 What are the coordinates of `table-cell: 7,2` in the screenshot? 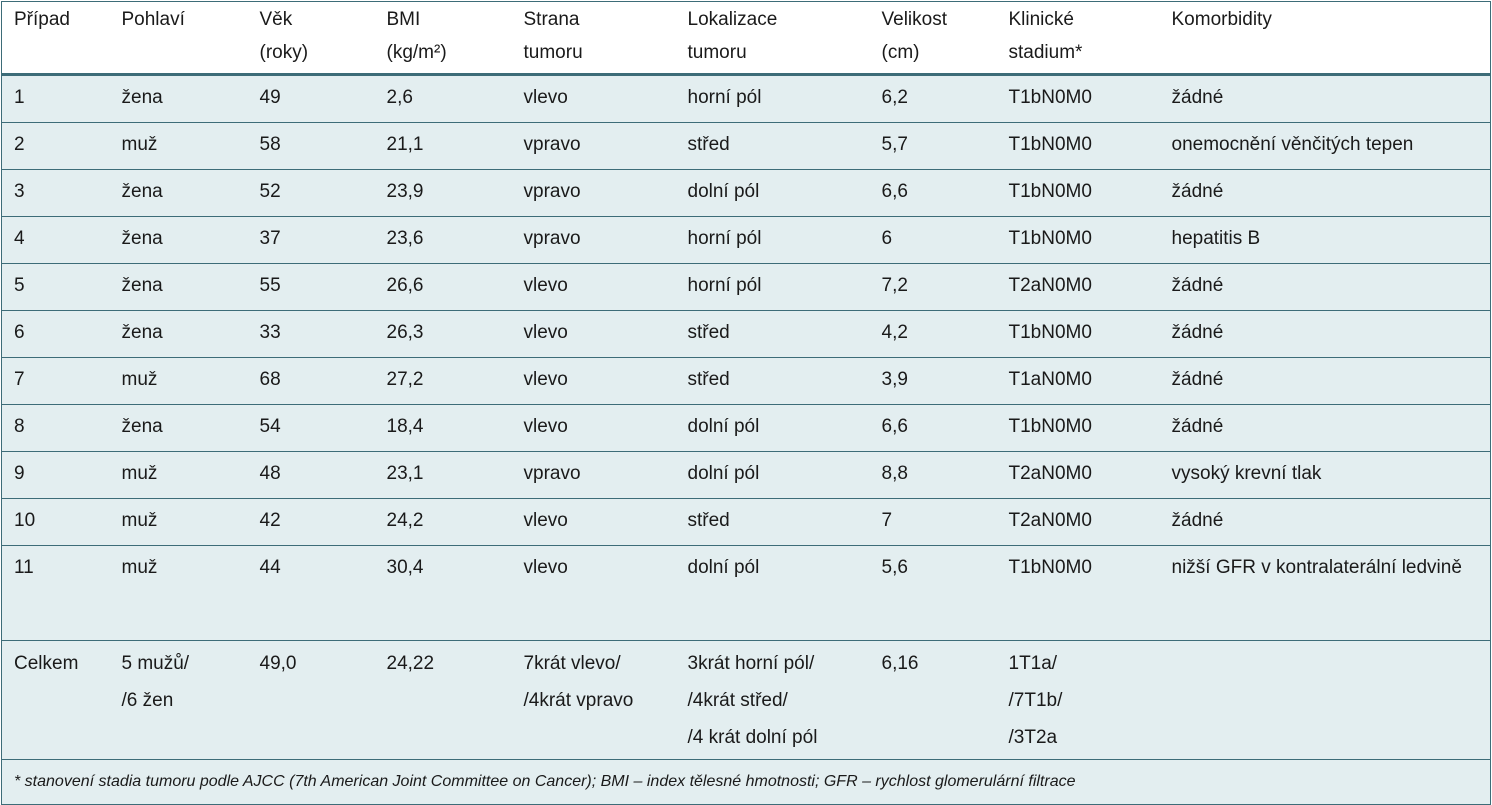 It's located at (933, 287).